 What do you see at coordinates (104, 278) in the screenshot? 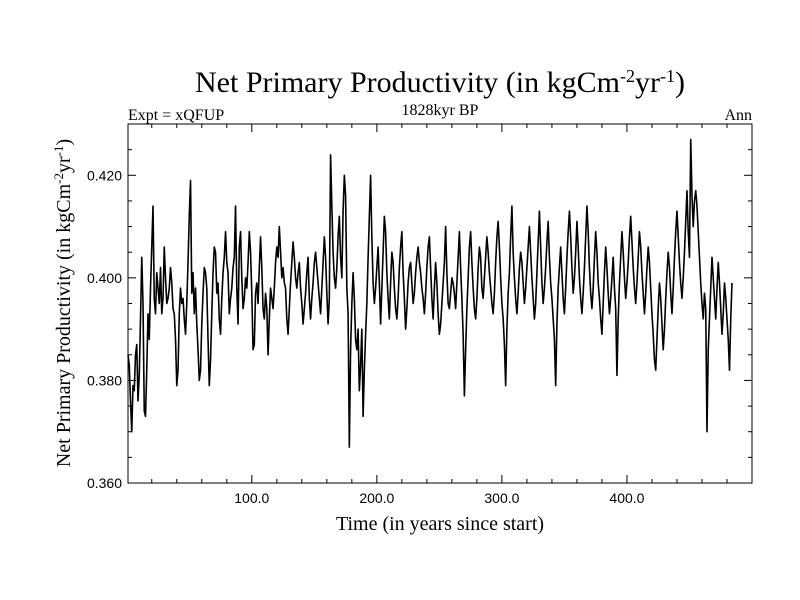
I see `y-tick-label: 0.400` at bounding box center [104, 278].